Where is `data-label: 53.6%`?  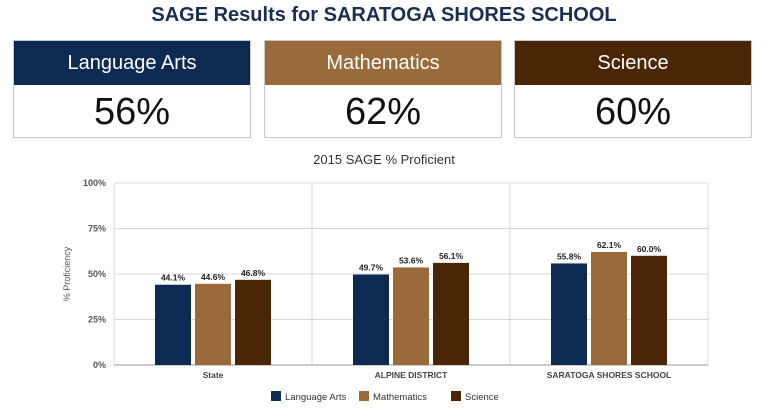
data-label: 53.6% is located at coordinates (411, 260).